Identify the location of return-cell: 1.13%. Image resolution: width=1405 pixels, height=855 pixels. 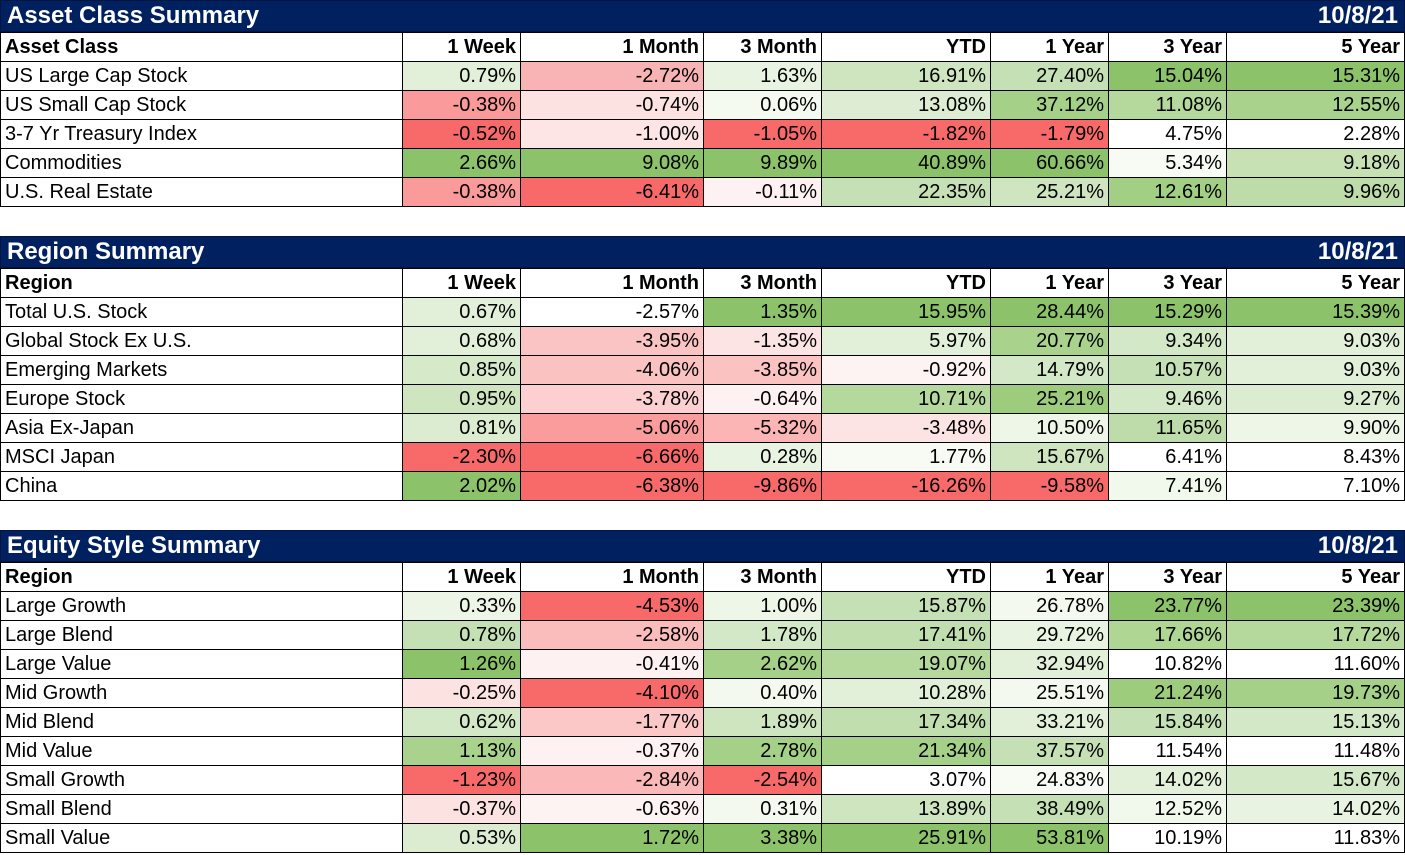
(461, 751).